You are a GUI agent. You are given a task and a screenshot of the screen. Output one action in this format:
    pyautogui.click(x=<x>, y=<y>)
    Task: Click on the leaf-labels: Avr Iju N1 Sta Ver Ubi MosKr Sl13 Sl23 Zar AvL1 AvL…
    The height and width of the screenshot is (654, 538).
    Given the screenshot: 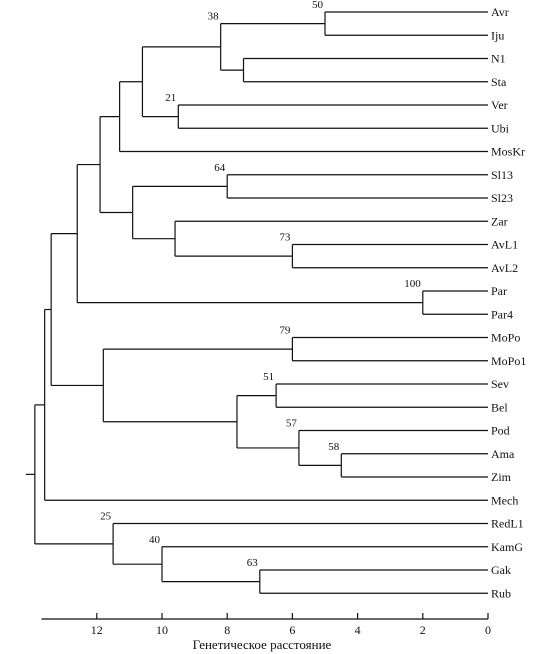 What is the action you would take?
    pyautogui.click(x=508, y=302)
    